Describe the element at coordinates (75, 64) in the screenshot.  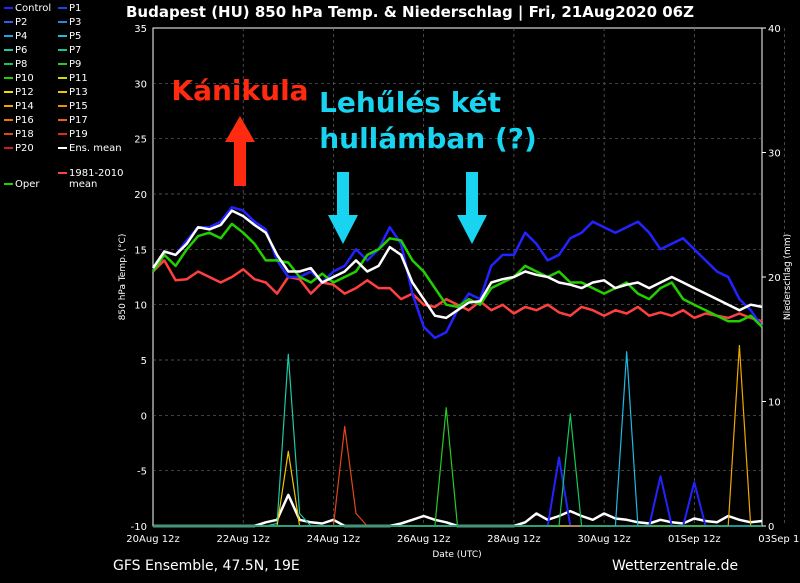
I see `legend-label: P9` at that location.